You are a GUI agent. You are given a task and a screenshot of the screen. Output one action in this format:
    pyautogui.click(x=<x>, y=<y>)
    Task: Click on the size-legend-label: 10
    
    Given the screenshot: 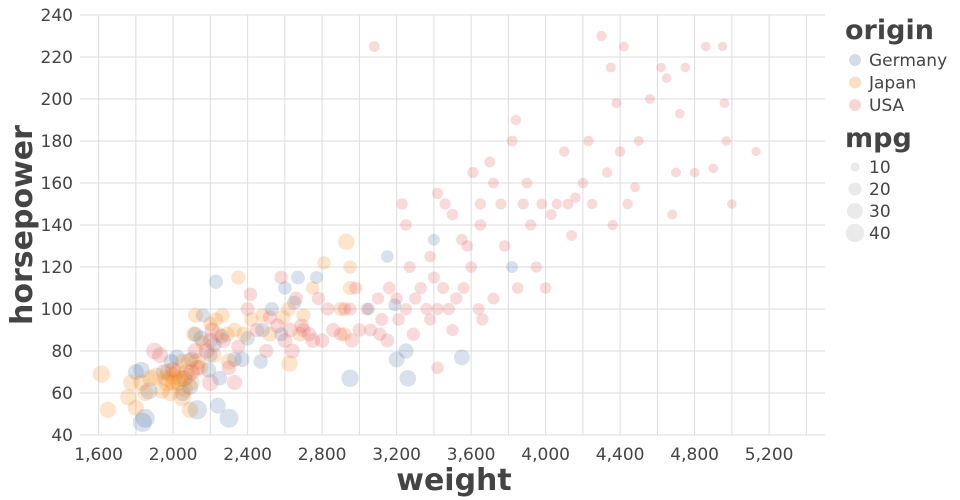 What is the action you would take?
    pyautogui.click(x=880, y=168)
    